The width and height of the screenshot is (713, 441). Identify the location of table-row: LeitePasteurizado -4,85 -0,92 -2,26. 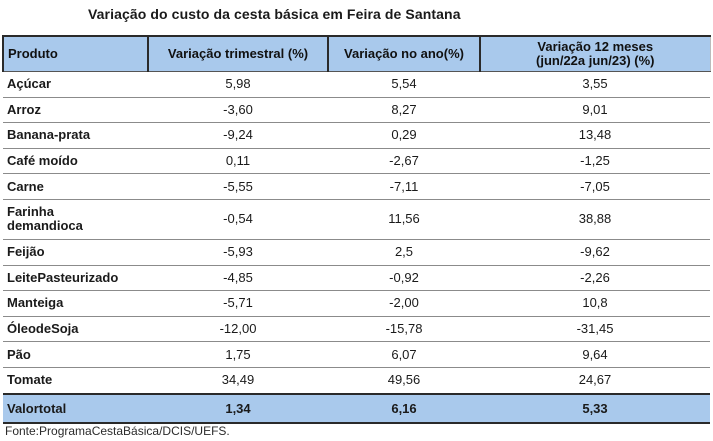
(356, 278).